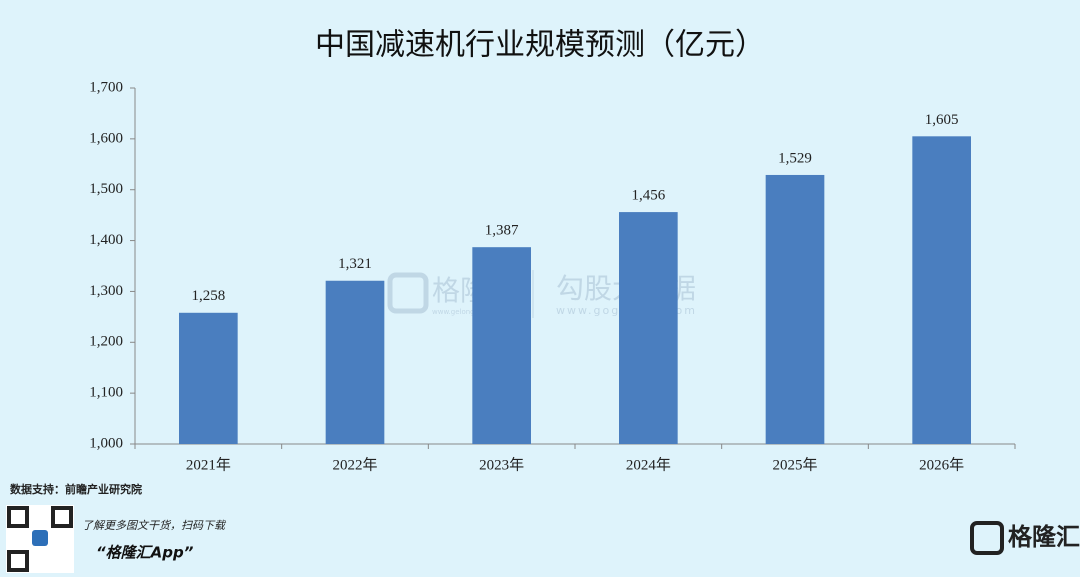 The height and width of the screenshot is (577, 1080). Describe the element at coordinates (408, 293) in the screenshot. I see `watermark-logo` at that location.